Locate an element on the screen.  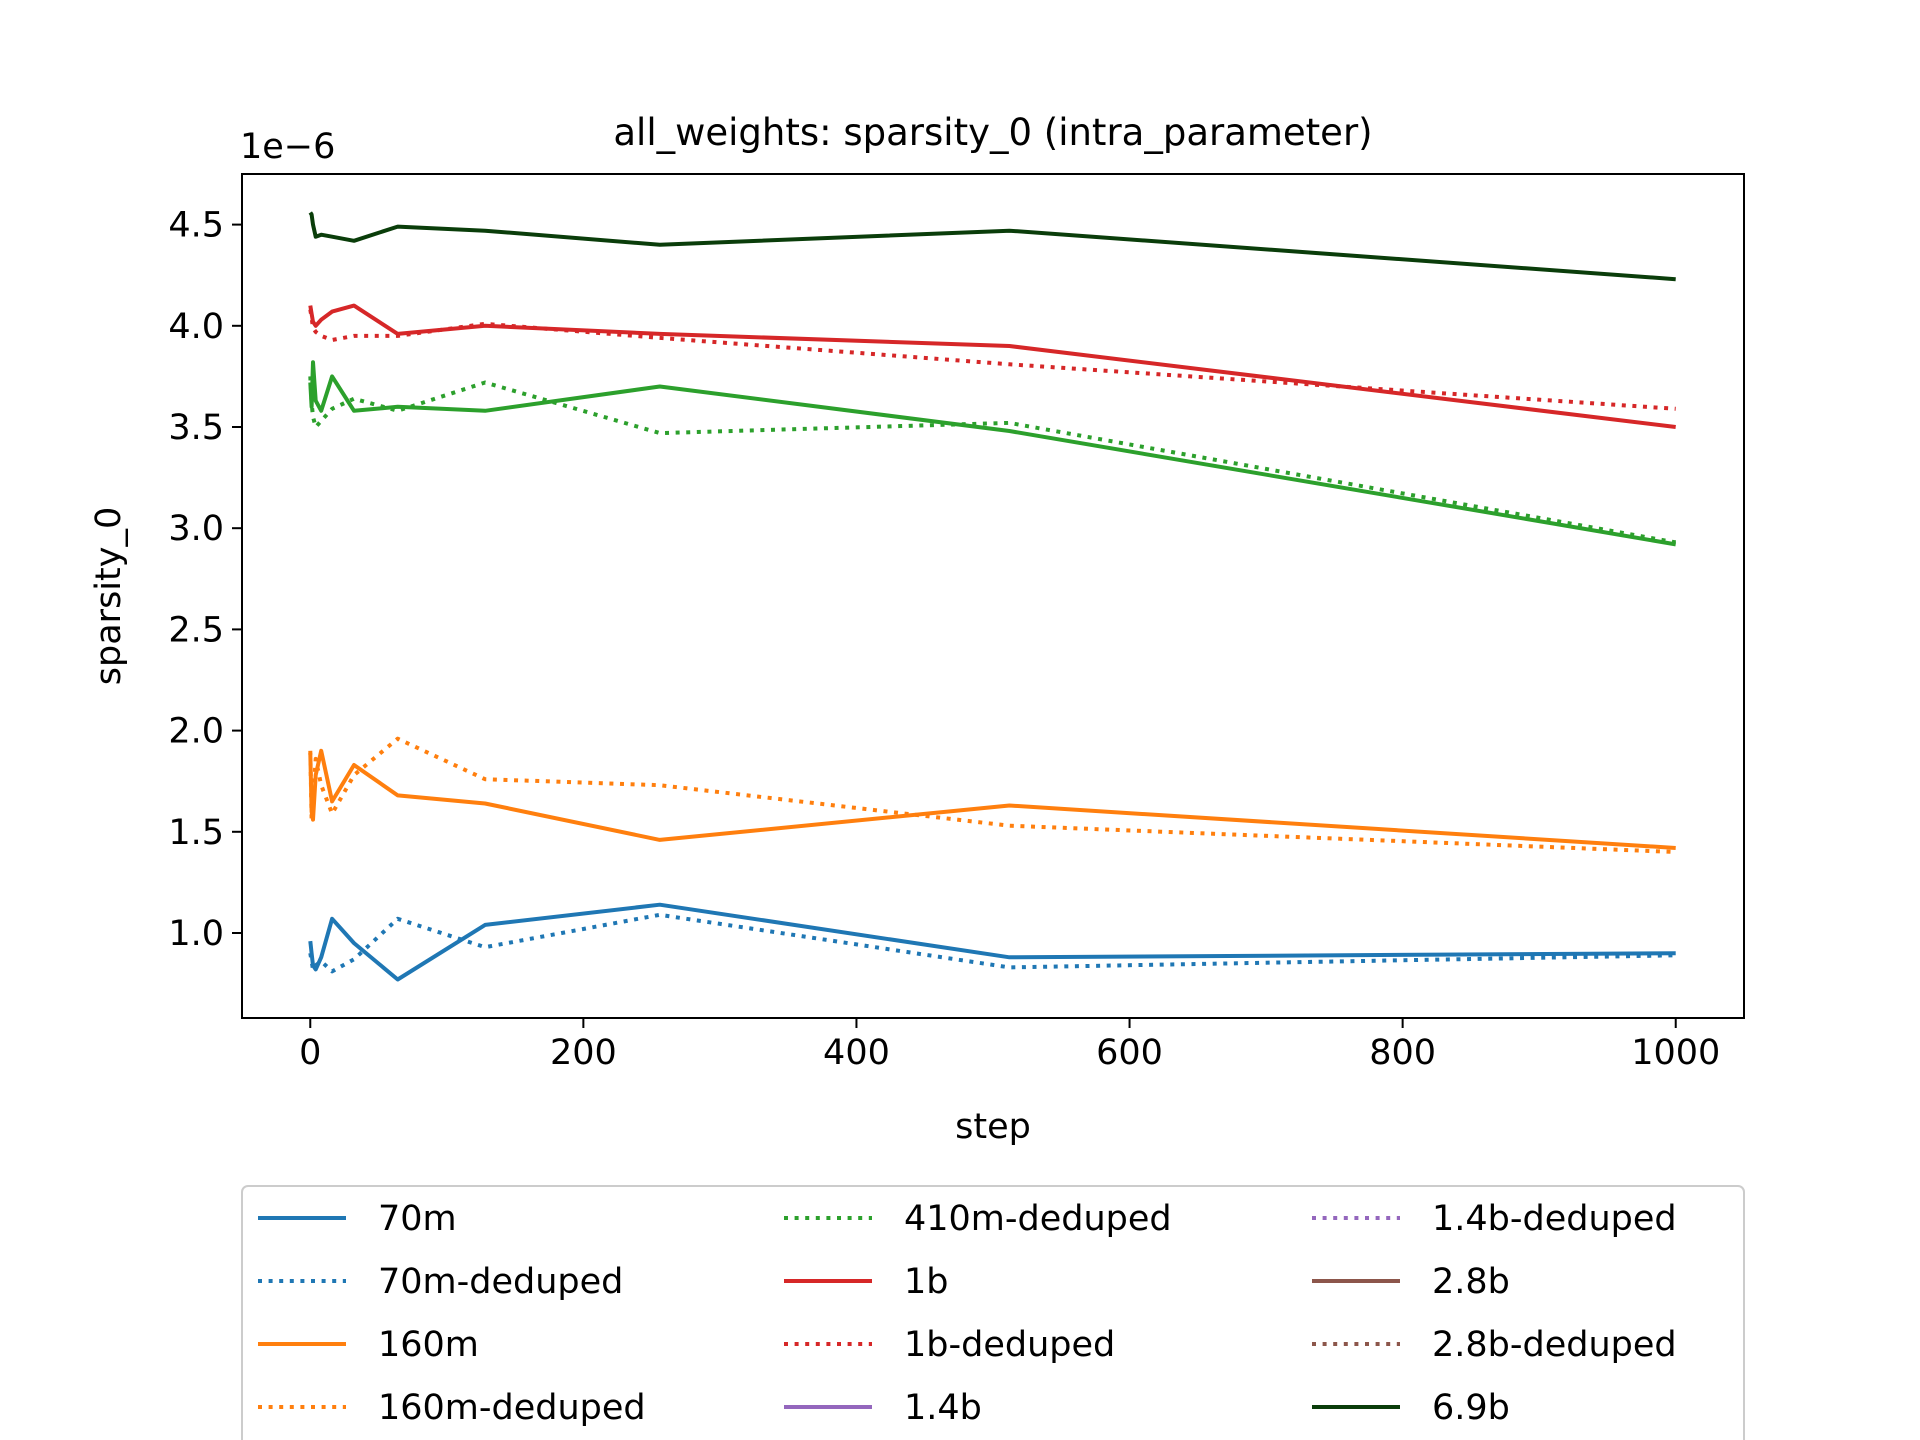
series-line-160m-deduped is located at coordinates (992, 795).